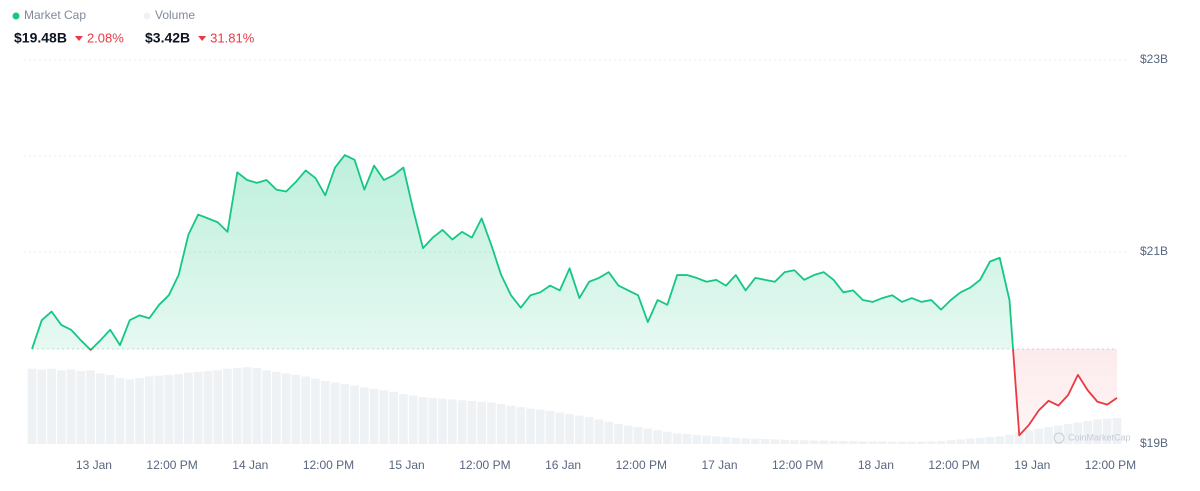 The image size is (1200, 491). What do you see at coordinates (1059, 438) in the screenshot?
I see `watermark-logo` at bounding box center [1059, 438].